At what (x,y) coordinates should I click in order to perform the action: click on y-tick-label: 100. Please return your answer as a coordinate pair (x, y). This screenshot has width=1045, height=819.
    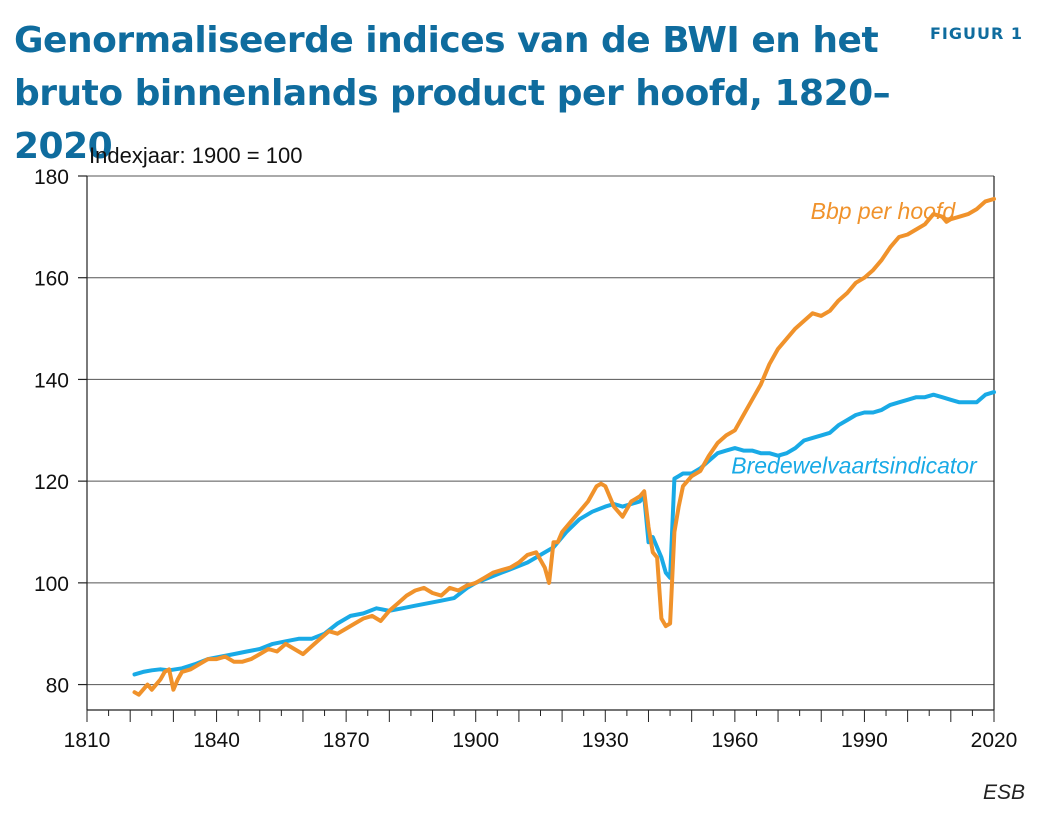
    Looking at the image, I should click on (51, 584).